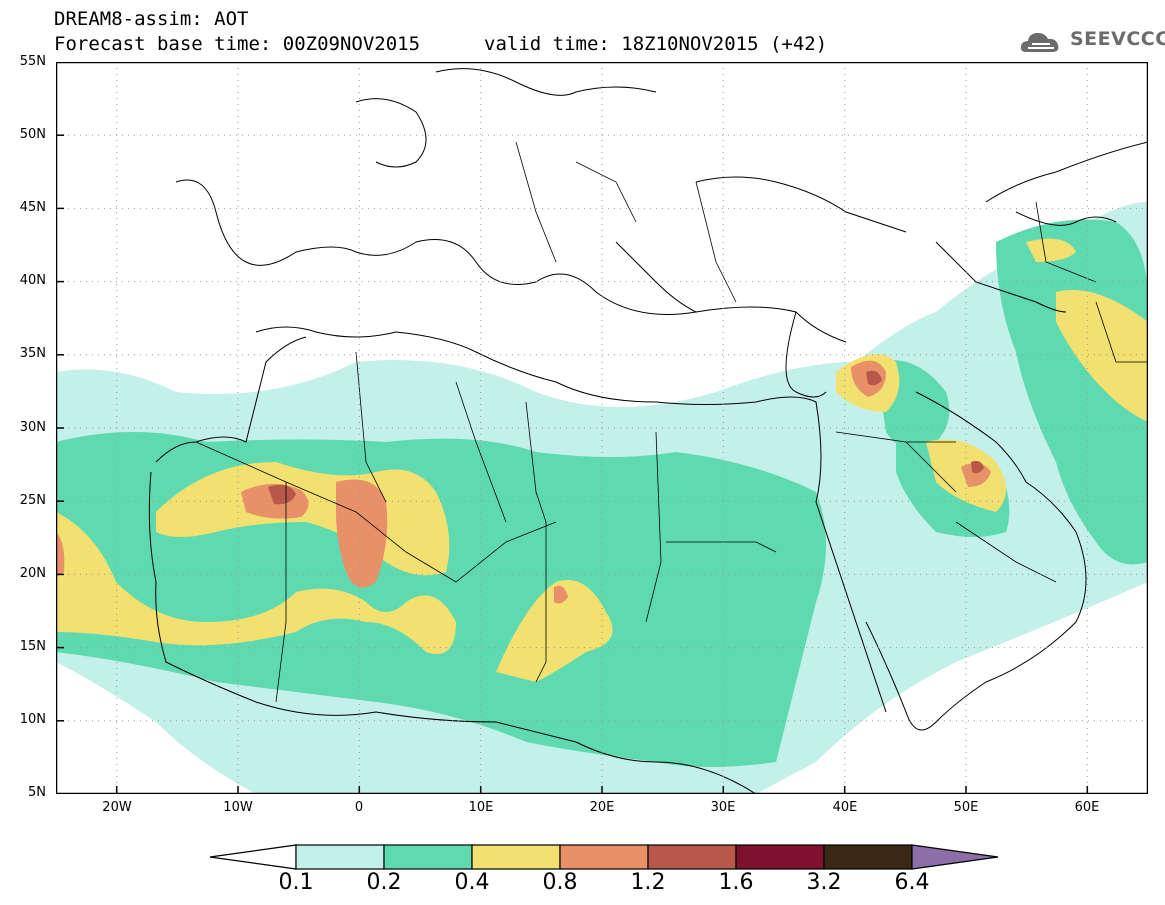 This screenshot has height=905, width=1165. Describe the element at coordinates (912, 882) in the screenshot. I see `colorbar-label: 6.4` at that location.